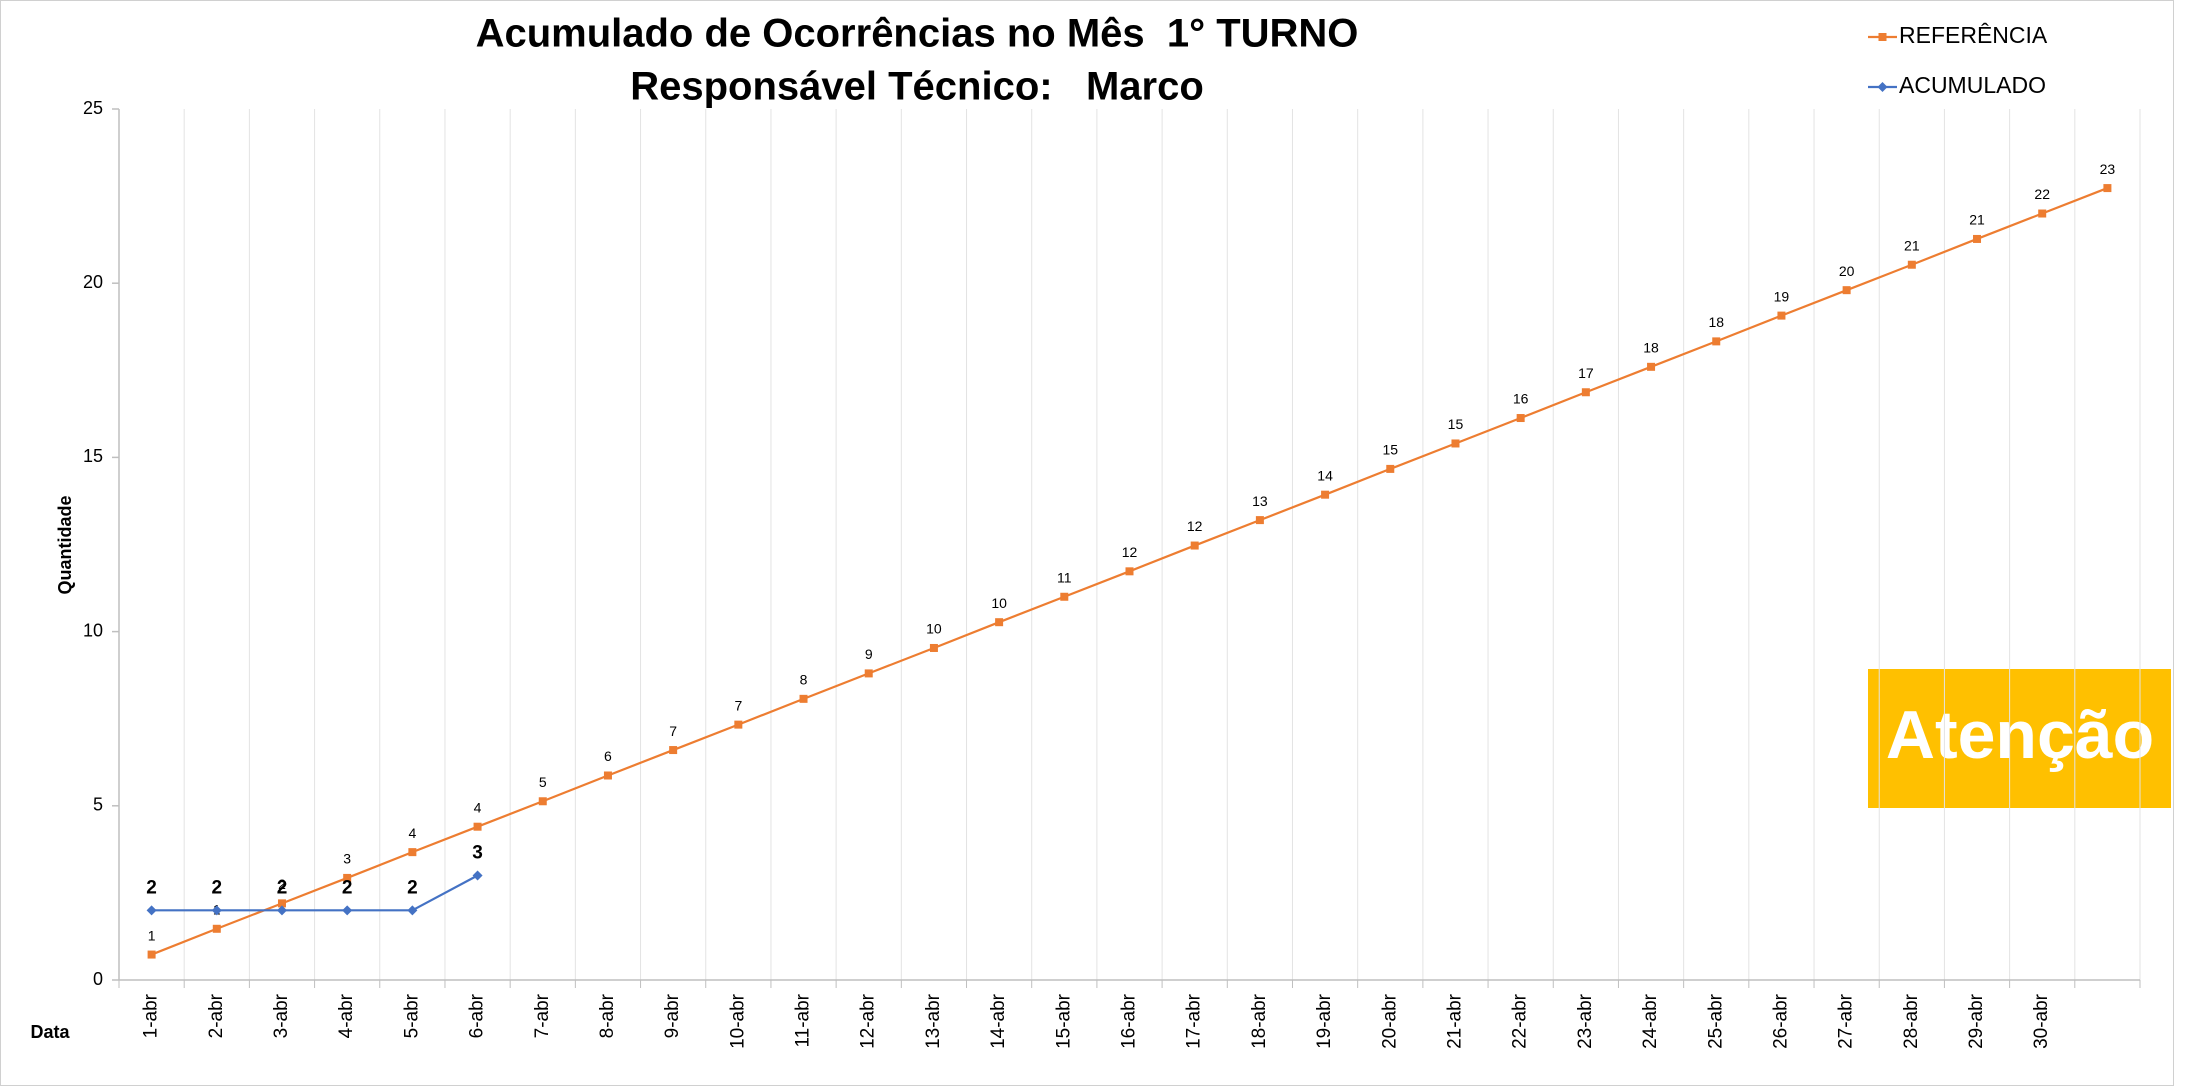 Image resolution: width=2210 pixels, height=1086 pixels. I want to click on x-tick-label: 20-abr, so click(1389, 1021).